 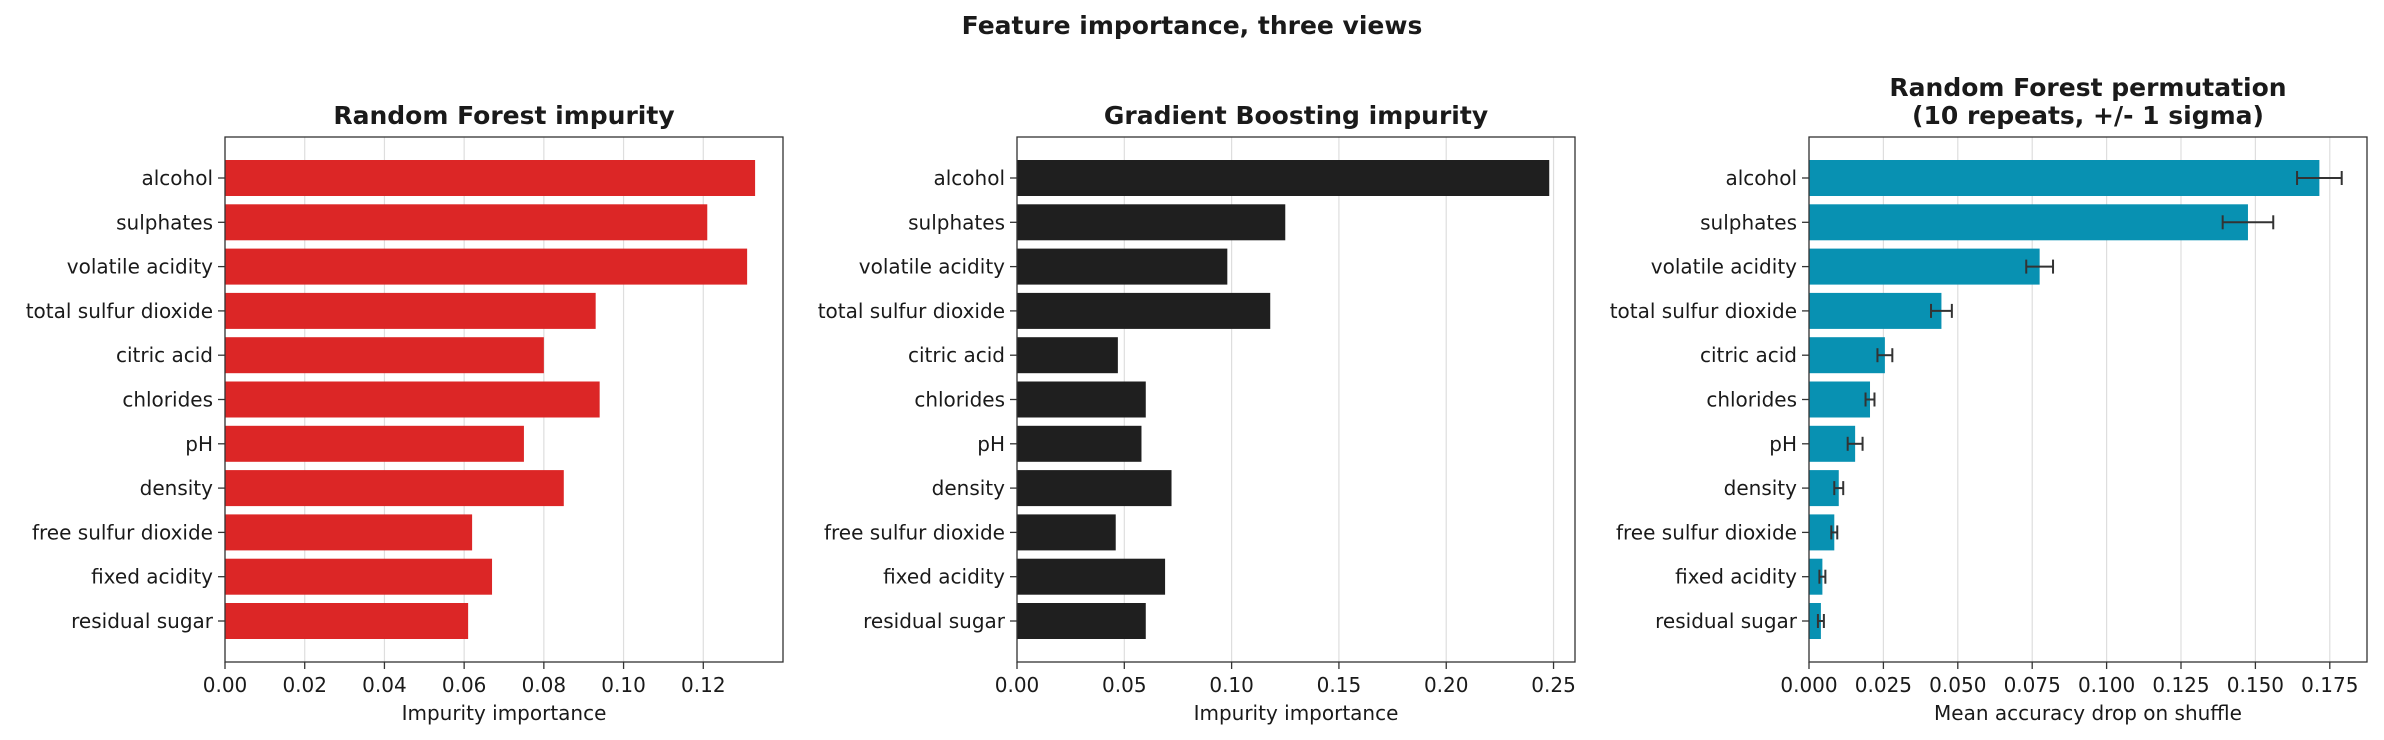 What do you see at coordinates (1808, 685) in the screenshot?
I see `x-tick-label: 0.000` at bounding box center [1808, 685].